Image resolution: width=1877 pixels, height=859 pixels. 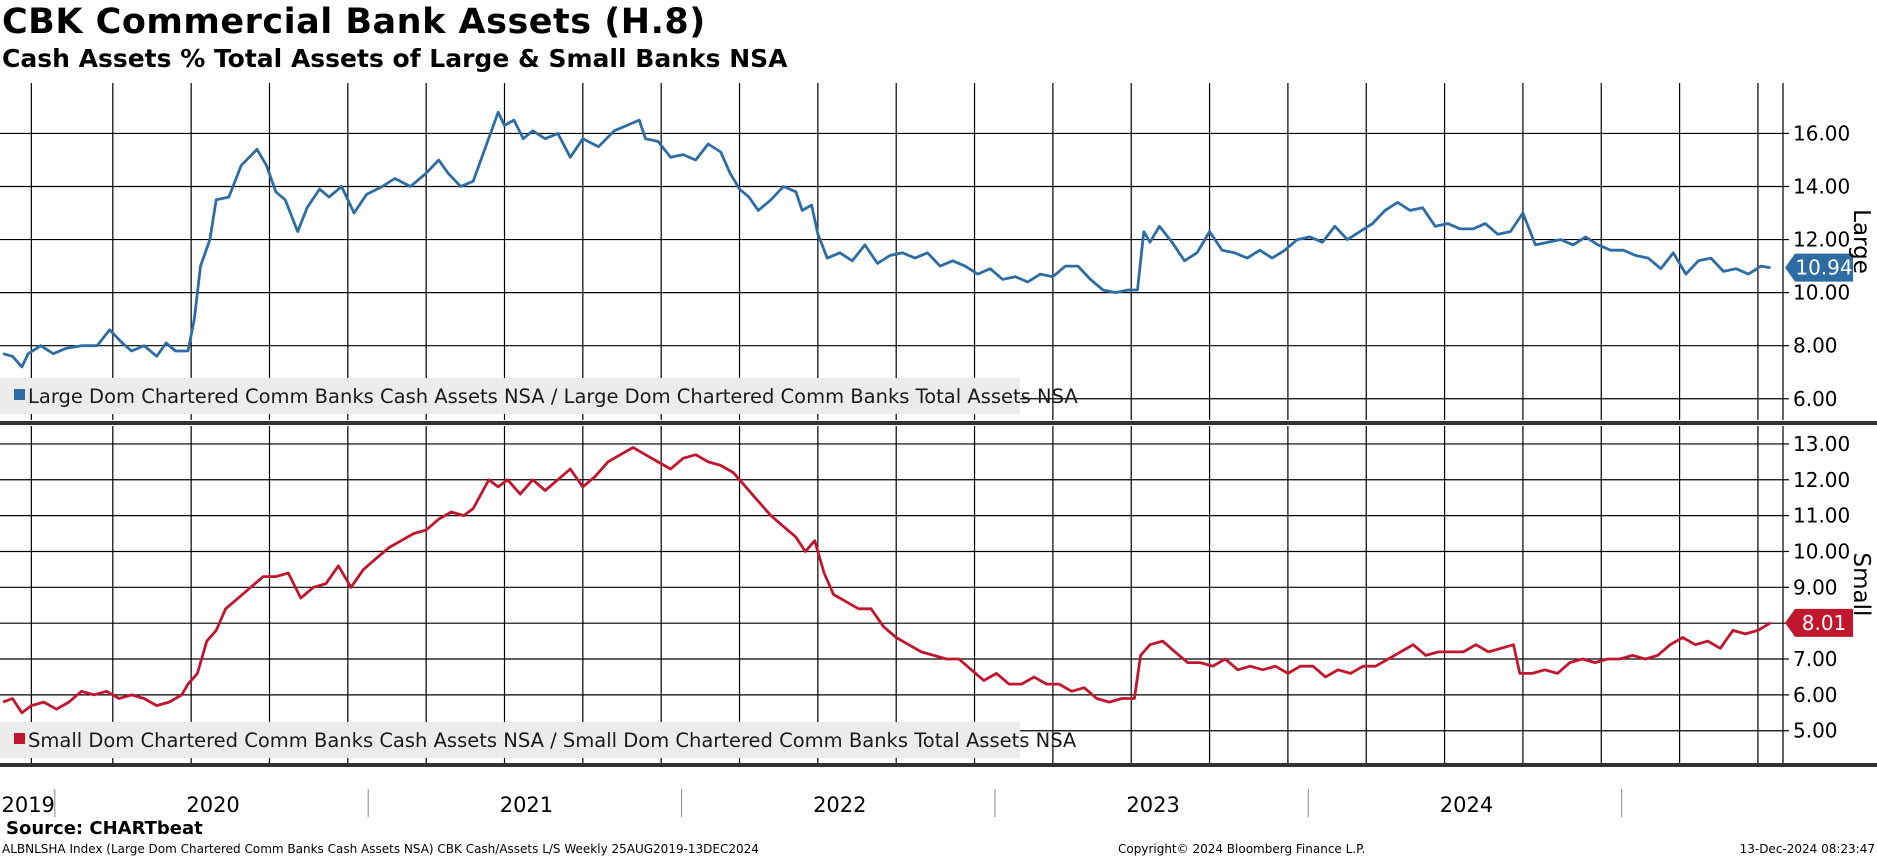 What do you see at coordinates (839, 805) in the screenshot?
I see `x-tick-label: 2022` at bounding box center [839, 805].